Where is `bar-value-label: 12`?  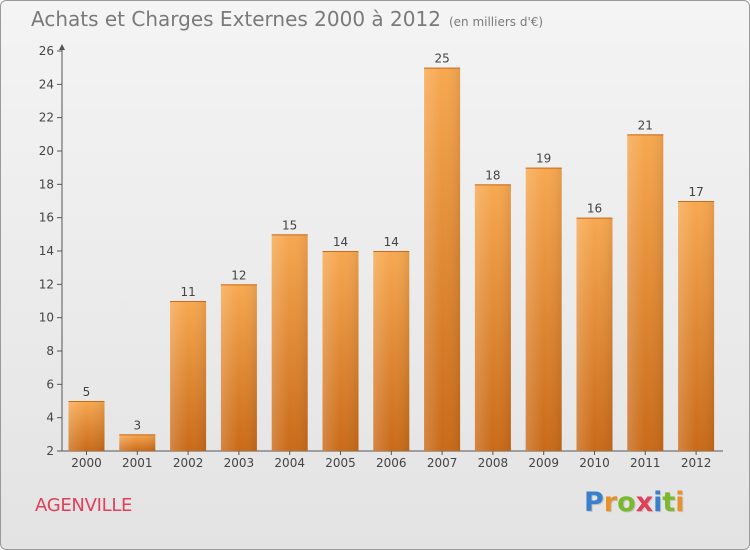
bar-value-label: 12 is located at coordinates (238, 275).